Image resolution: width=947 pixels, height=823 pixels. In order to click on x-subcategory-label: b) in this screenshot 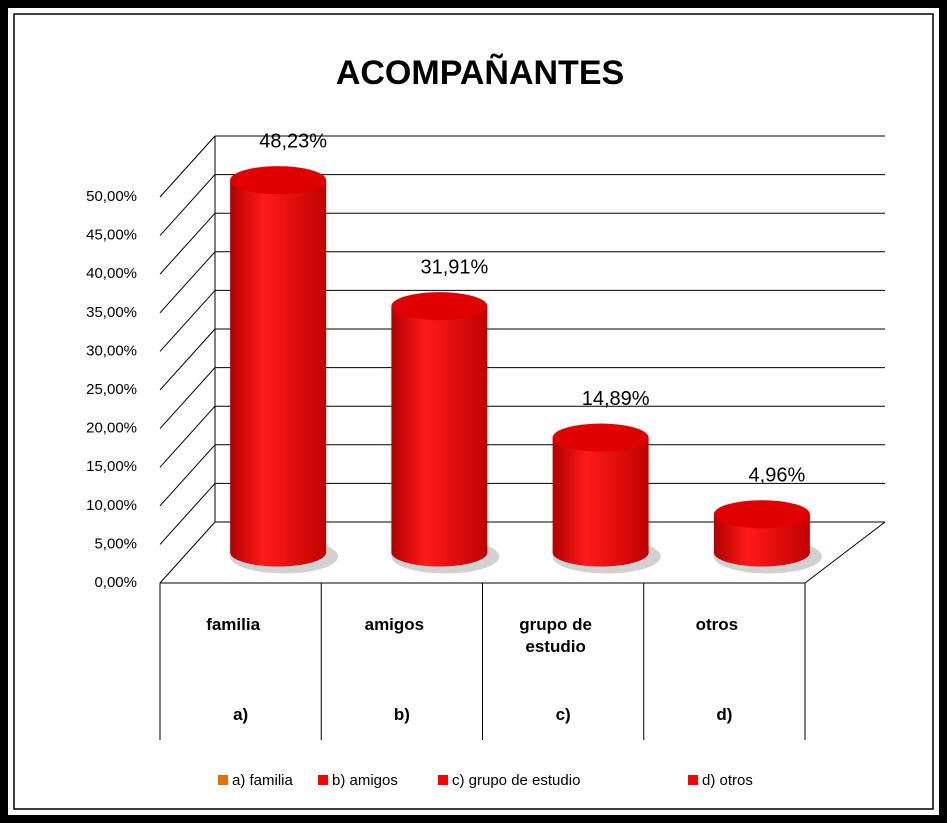, I will do `click(401, 714)`.